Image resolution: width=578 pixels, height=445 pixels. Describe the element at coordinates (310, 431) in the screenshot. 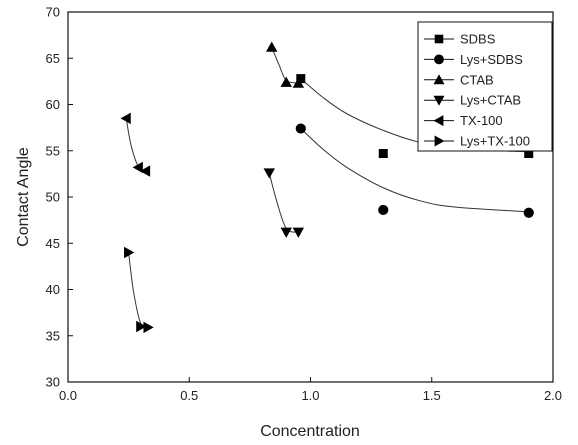

I see `x-axis-title: Concentration` at that location.